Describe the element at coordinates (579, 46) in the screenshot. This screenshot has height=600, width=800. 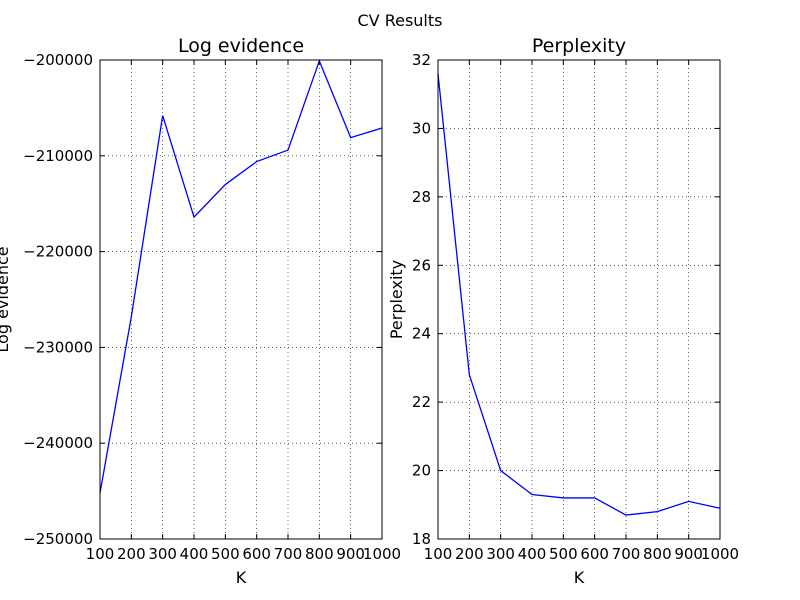
I see `chart-title: Perplexity` at that location.